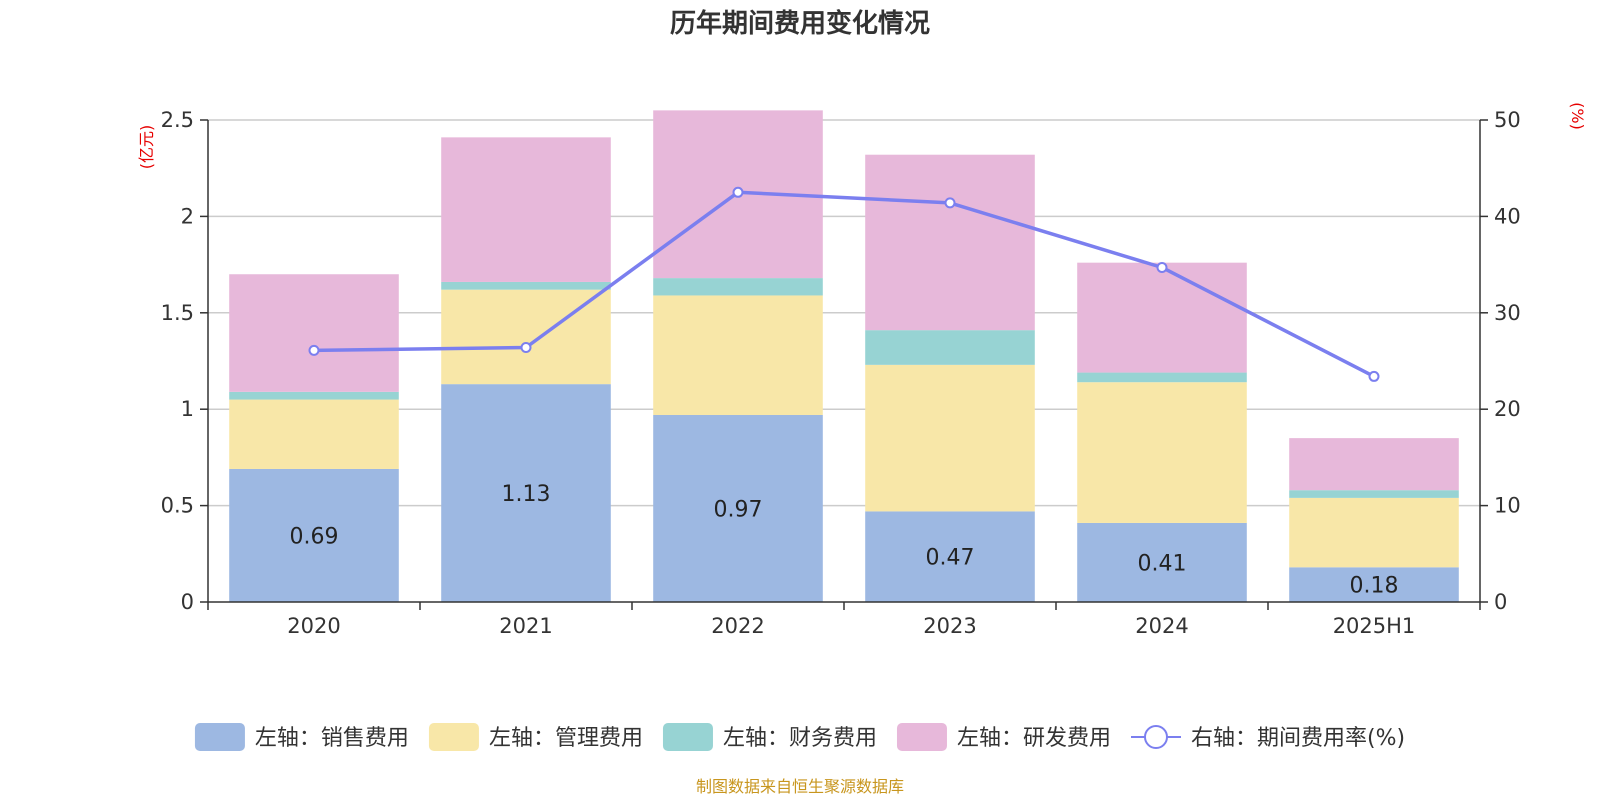 Image resolution: width=1600 pixels, height=800 pixels. I want to click on x-tick-label: 2025H1, so click(1374, 626).